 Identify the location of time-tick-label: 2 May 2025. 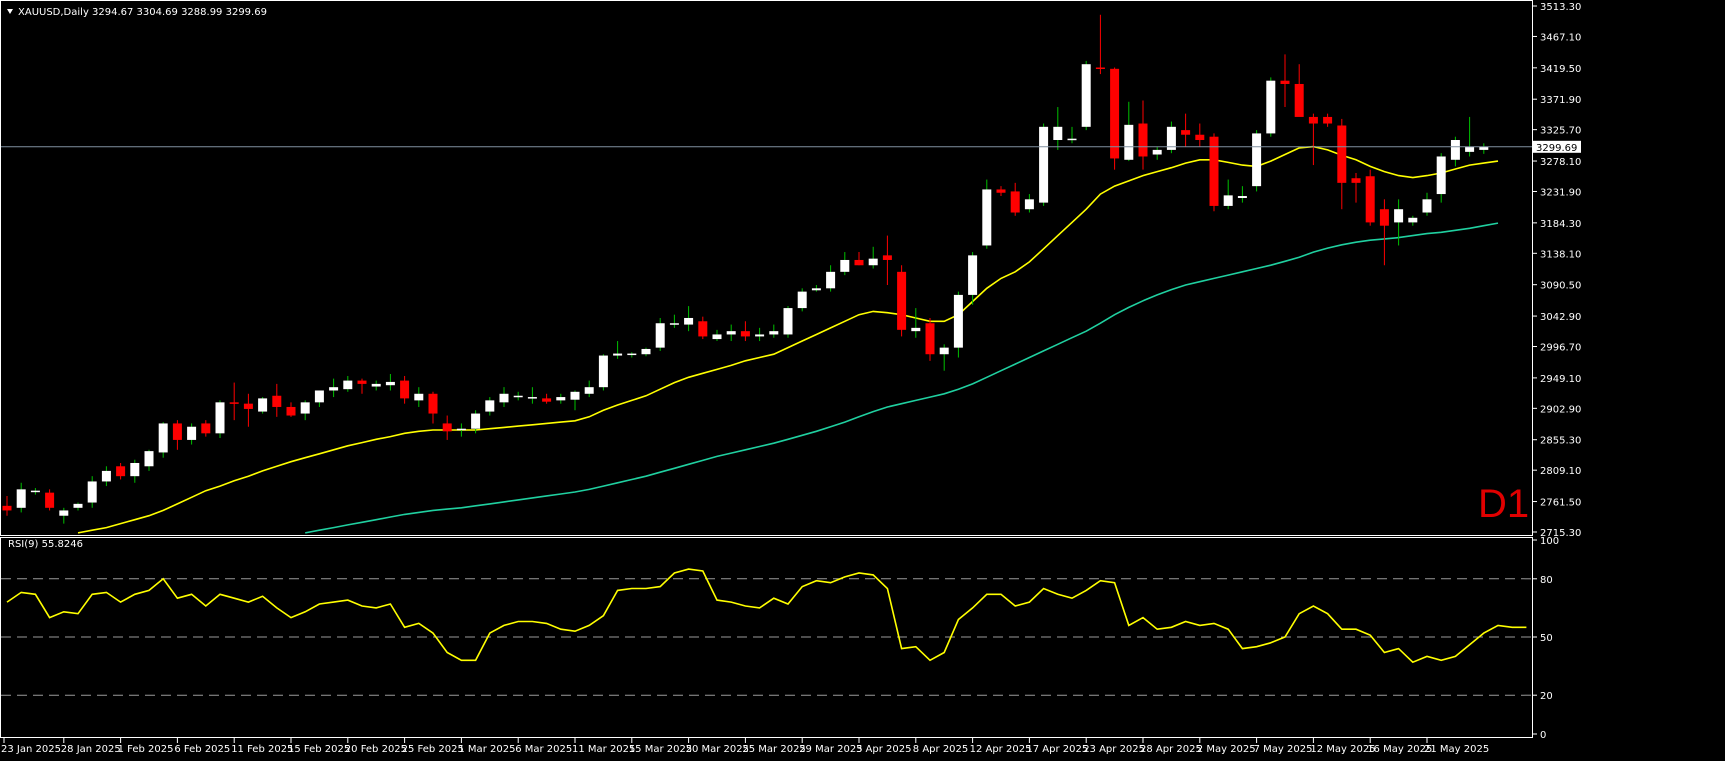
(1226, 749).